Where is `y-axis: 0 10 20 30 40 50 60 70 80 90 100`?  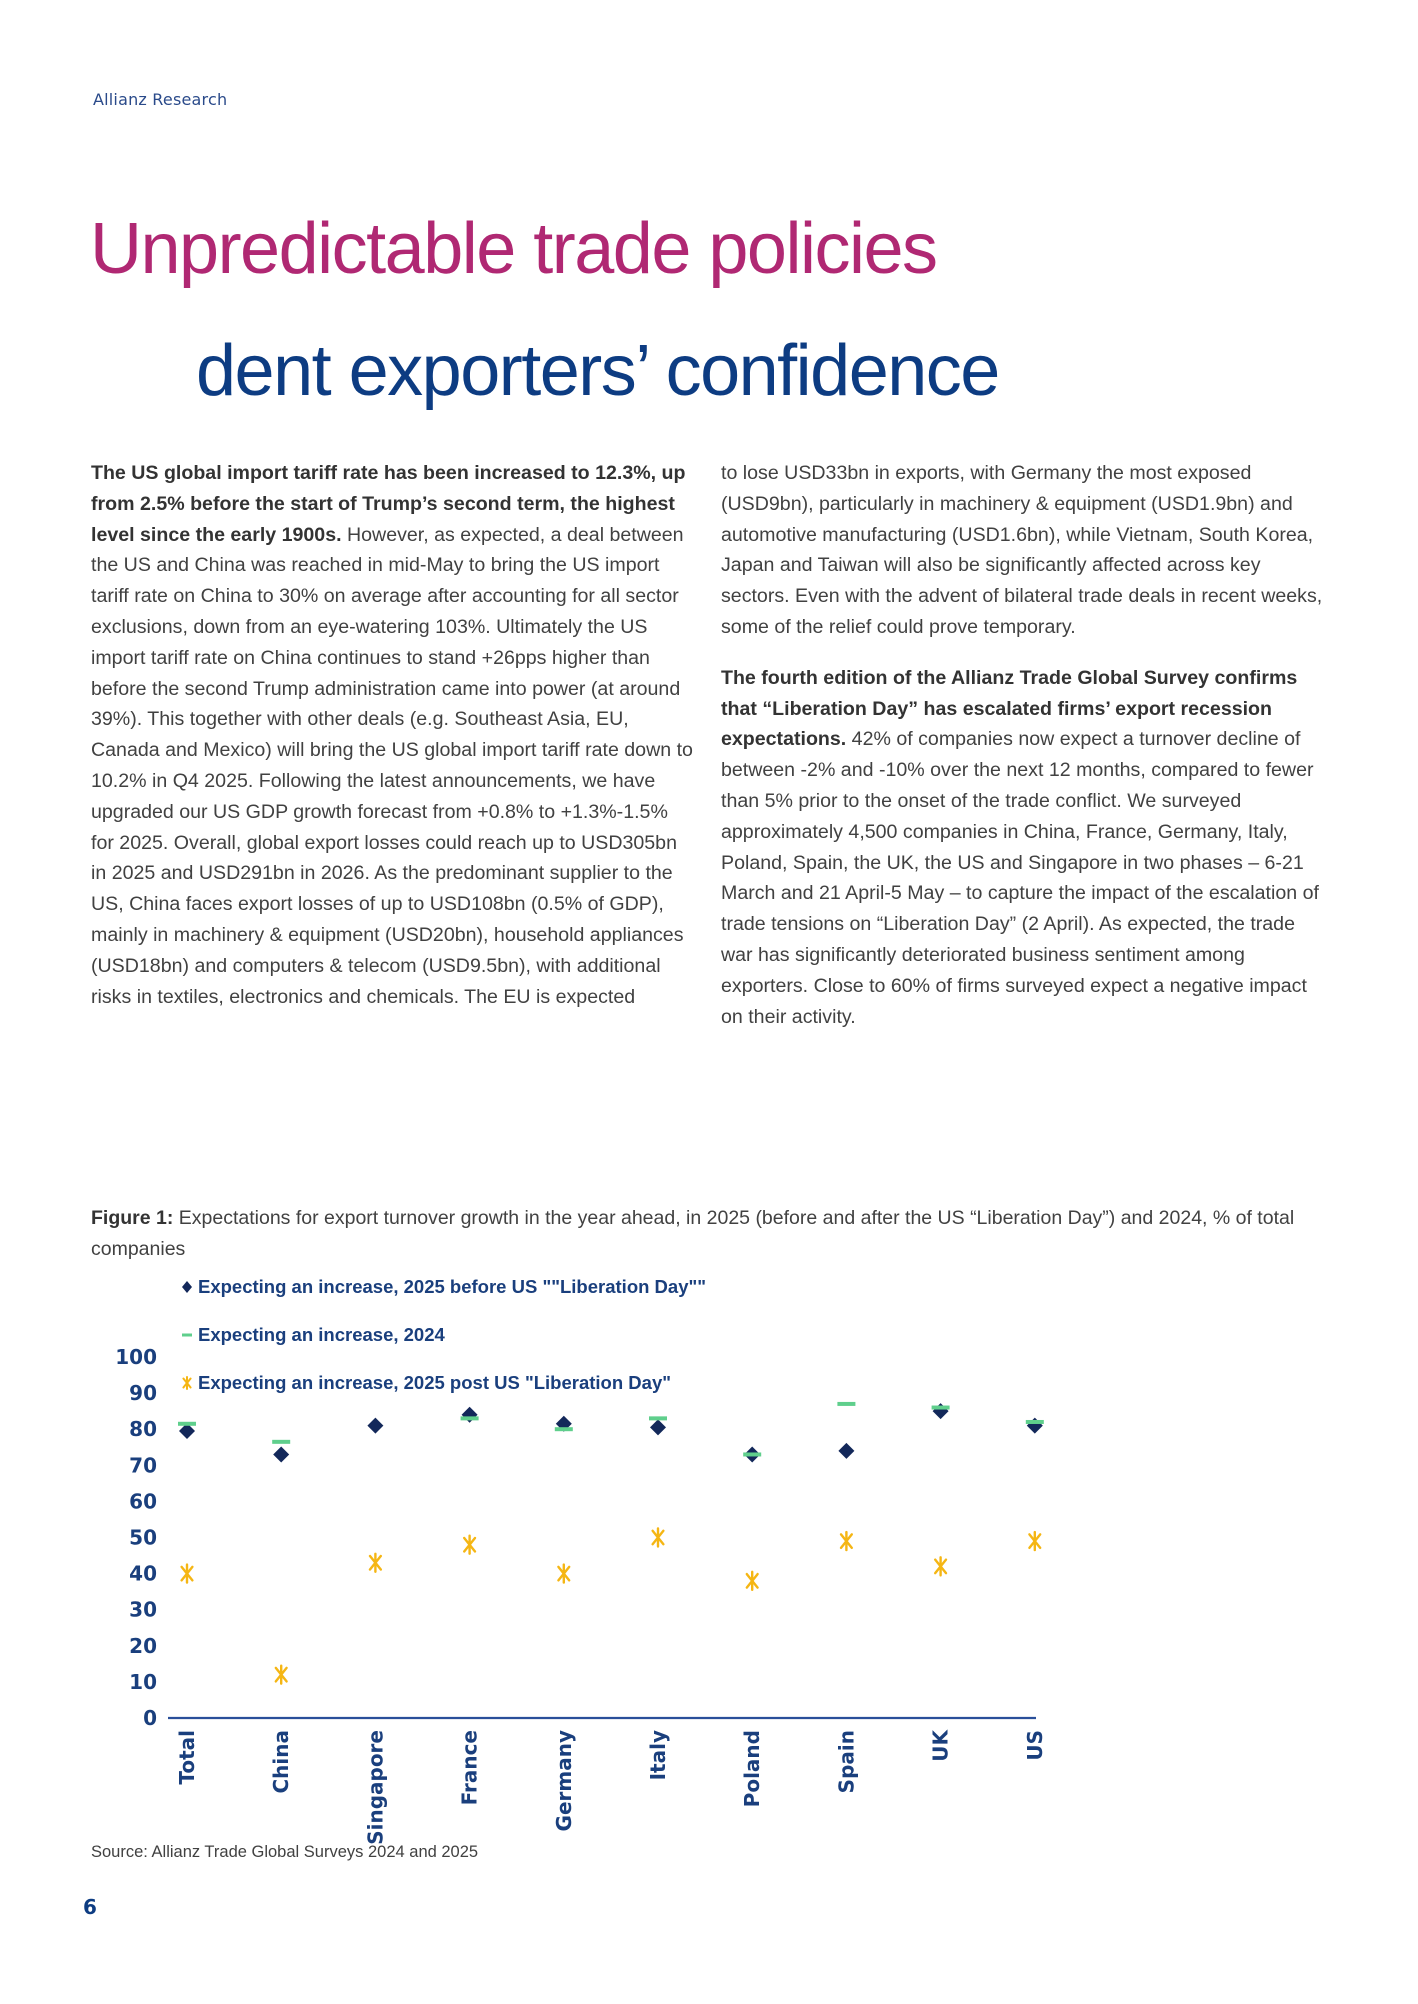 y-axis: 0 10 20 30 40 50 60 70 80 90 100 is located at coordinates (136, 1537).